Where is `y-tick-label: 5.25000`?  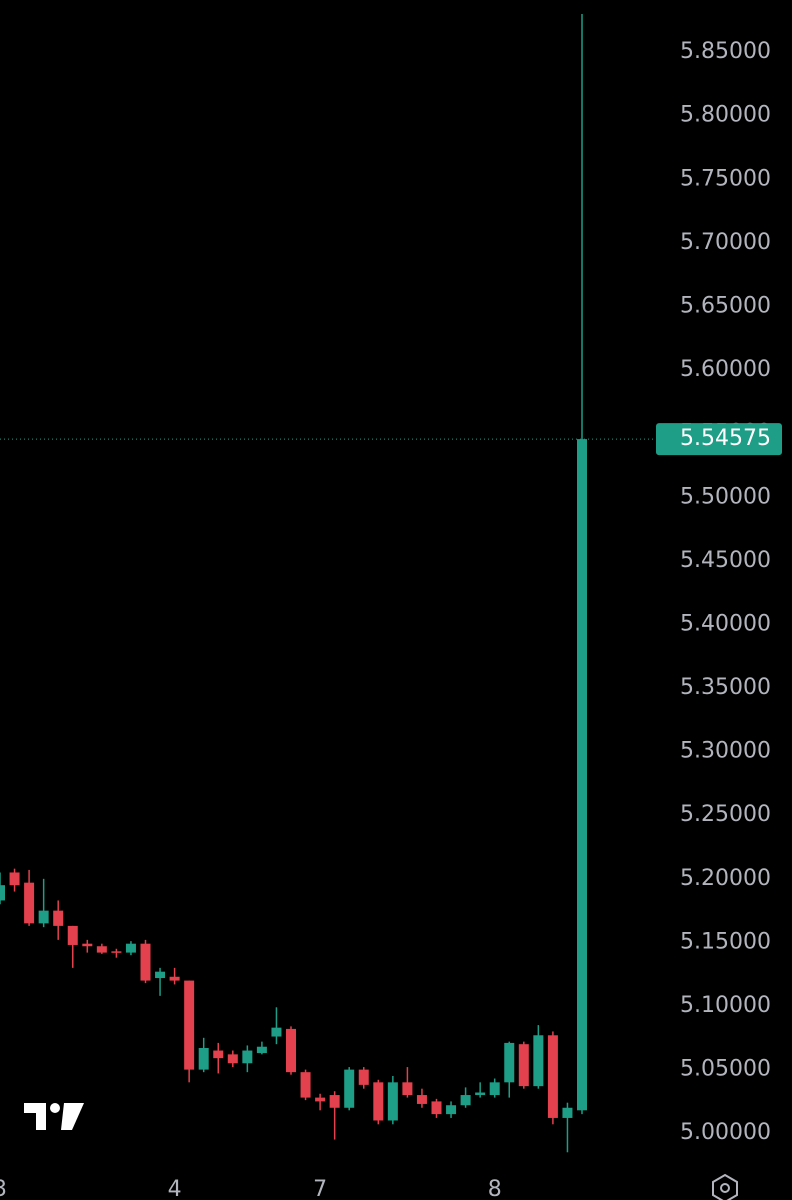 y-tick-label: 5.25000 is located at coordinates (725, 814).